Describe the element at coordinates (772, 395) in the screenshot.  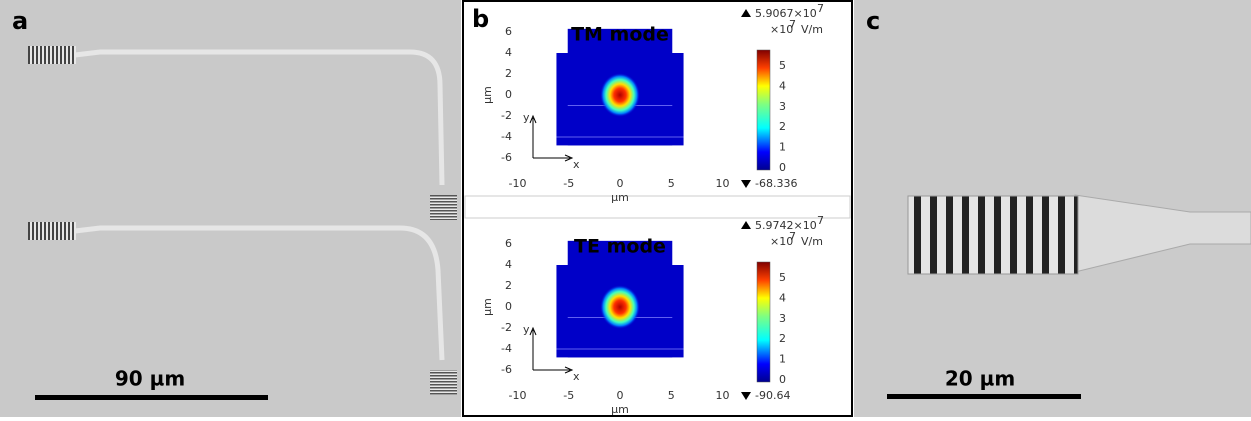
I see `min-value: -90.64` at that location.